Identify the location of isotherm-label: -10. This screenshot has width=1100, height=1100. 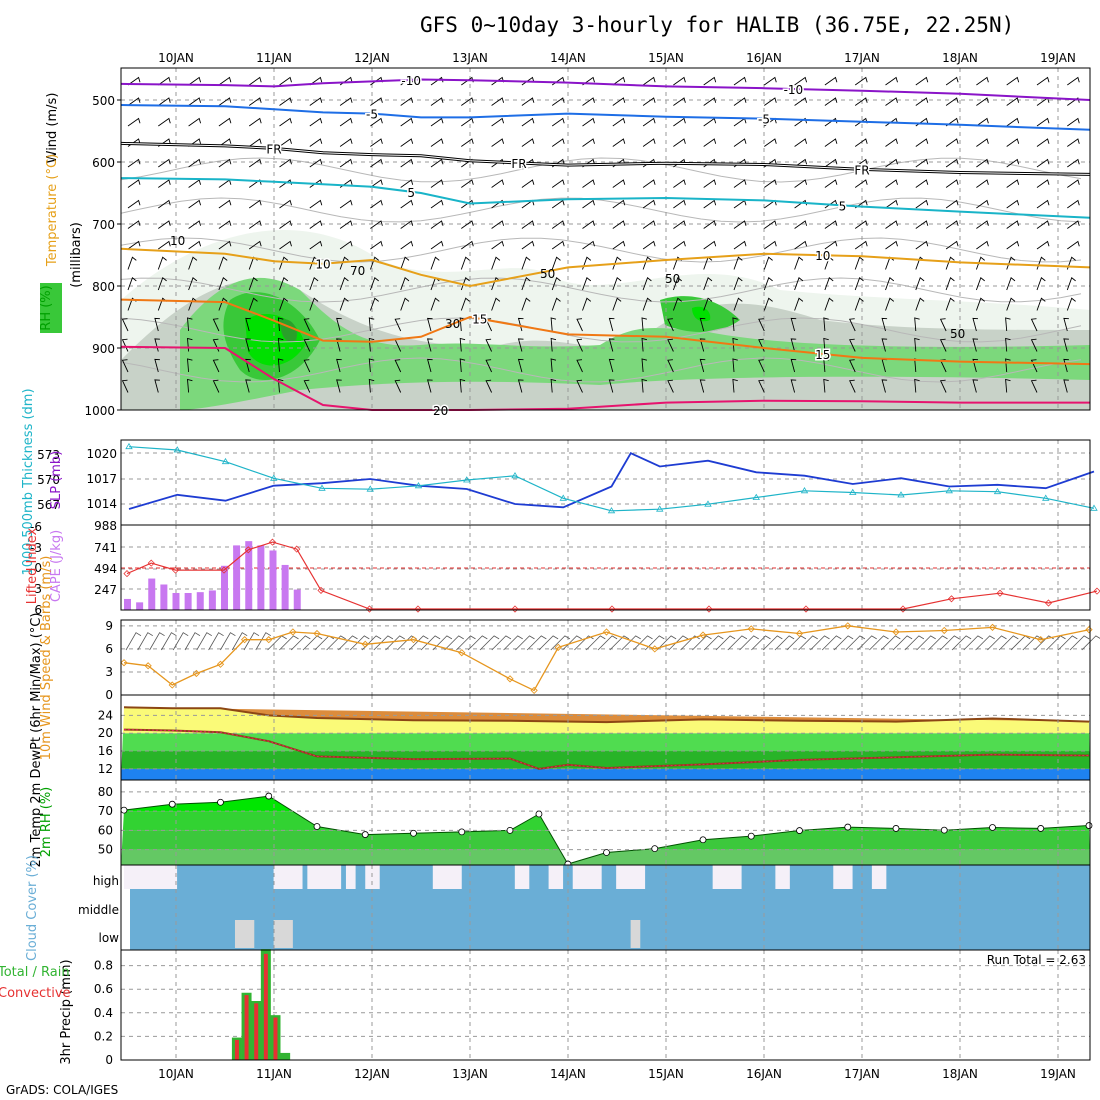
(794, 90).